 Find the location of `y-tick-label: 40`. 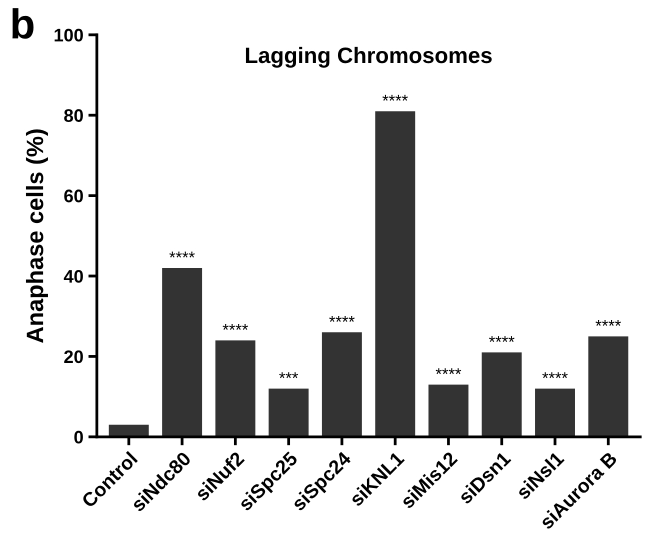

y-tick-label: 40 is located at coordinates (73, 276).